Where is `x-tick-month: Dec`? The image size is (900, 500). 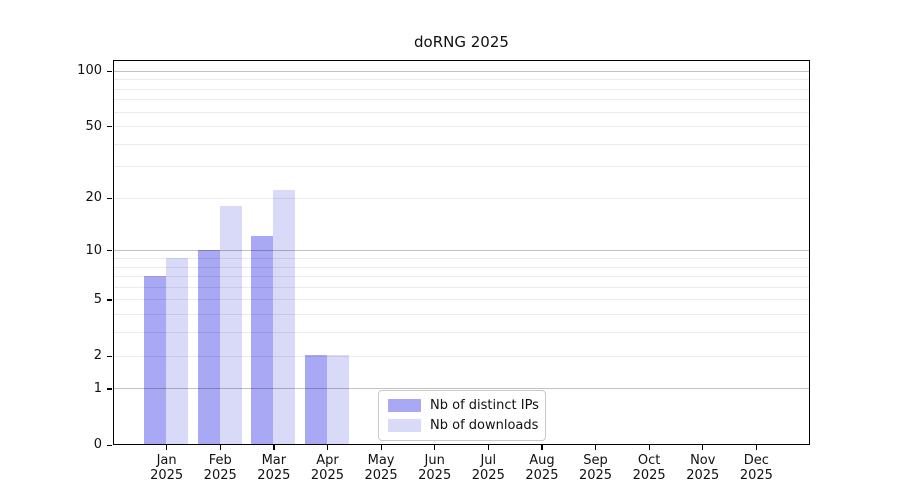 x-tick-month: Dec is located at coordinates (756, 460).